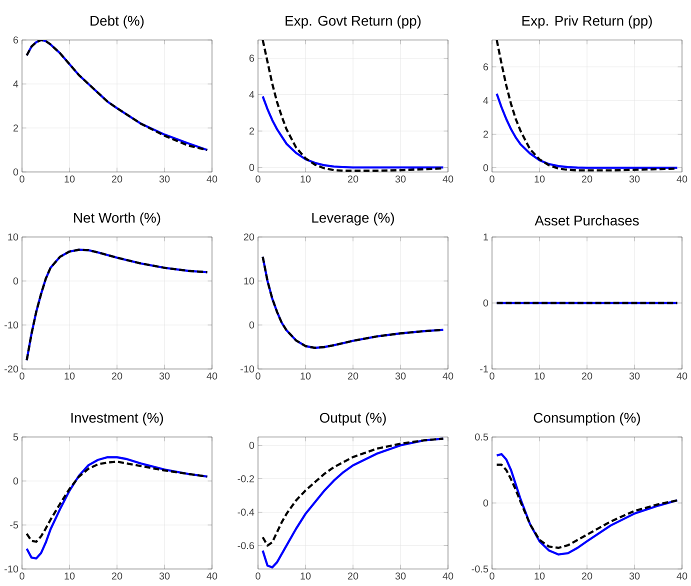 The image size is (691, 586). Describe the element at coordinates (587, 21) in the screenshot. I see `chart-title: Exp. Priv Return (pp)` at that location.